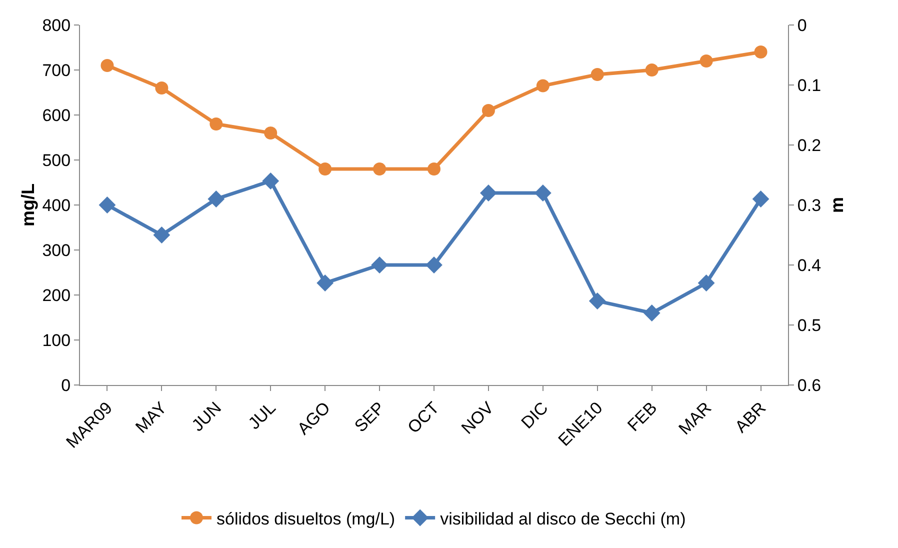  I want to click on y-tick-label: 500, so click(56, 160).